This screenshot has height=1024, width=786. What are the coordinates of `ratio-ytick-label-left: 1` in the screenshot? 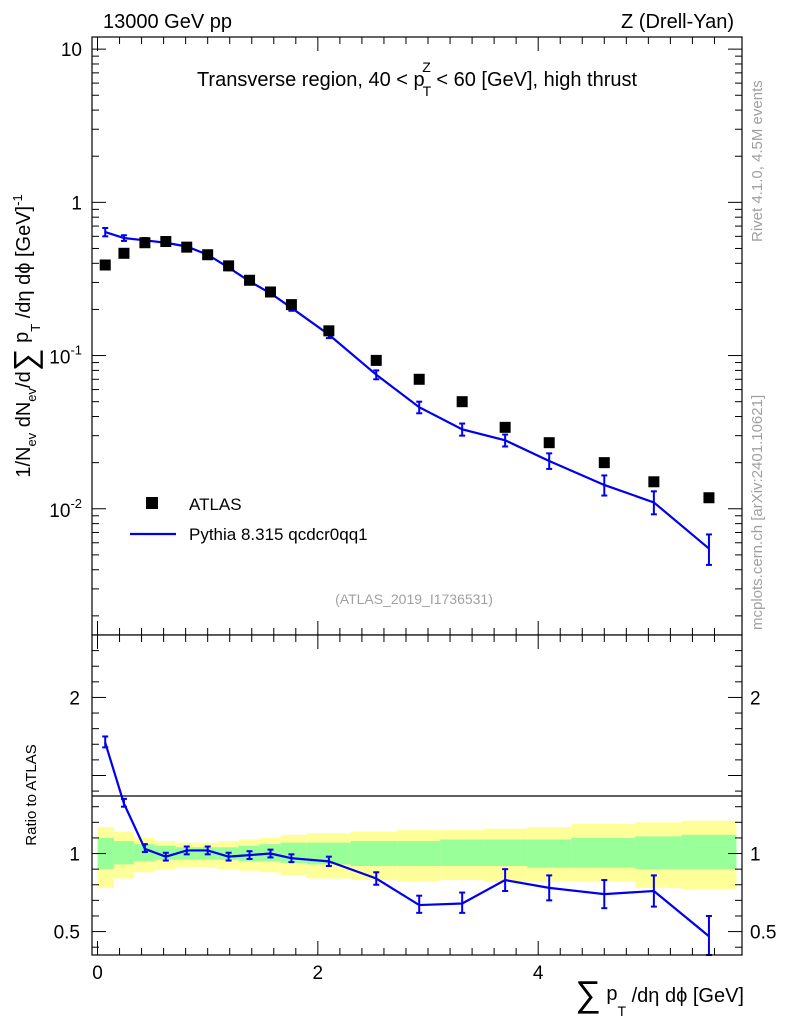 It's located at (74, 855).